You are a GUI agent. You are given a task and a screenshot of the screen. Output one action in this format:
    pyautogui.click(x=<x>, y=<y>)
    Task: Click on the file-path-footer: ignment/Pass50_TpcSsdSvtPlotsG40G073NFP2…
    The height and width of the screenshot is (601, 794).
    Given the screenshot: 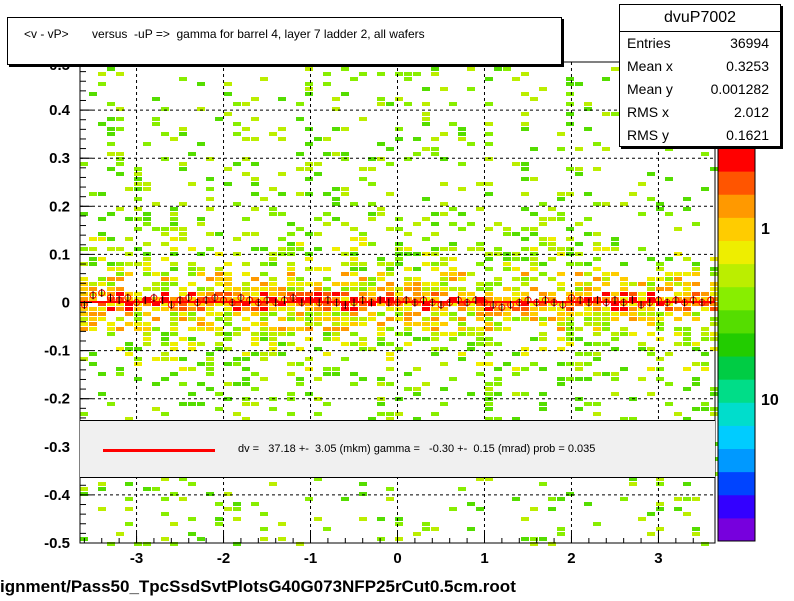 What is the action you would take?
    pyautogui.click(x=258, y=586)
    